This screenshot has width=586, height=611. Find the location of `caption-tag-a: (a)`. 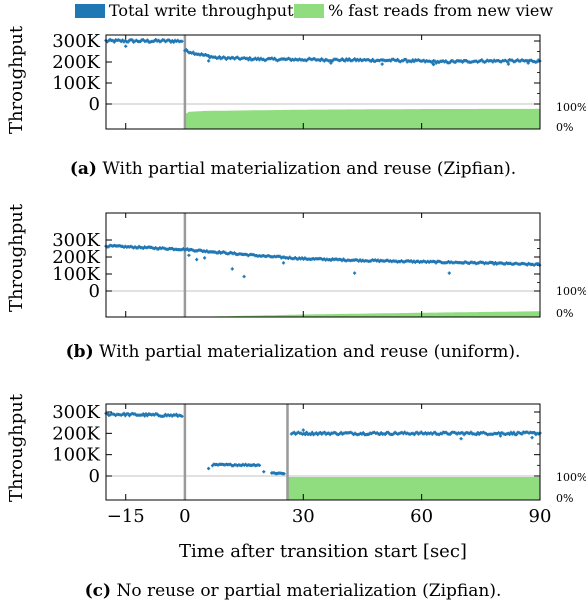

caption-tag-a: (a) is located at coordinates (83, 169).